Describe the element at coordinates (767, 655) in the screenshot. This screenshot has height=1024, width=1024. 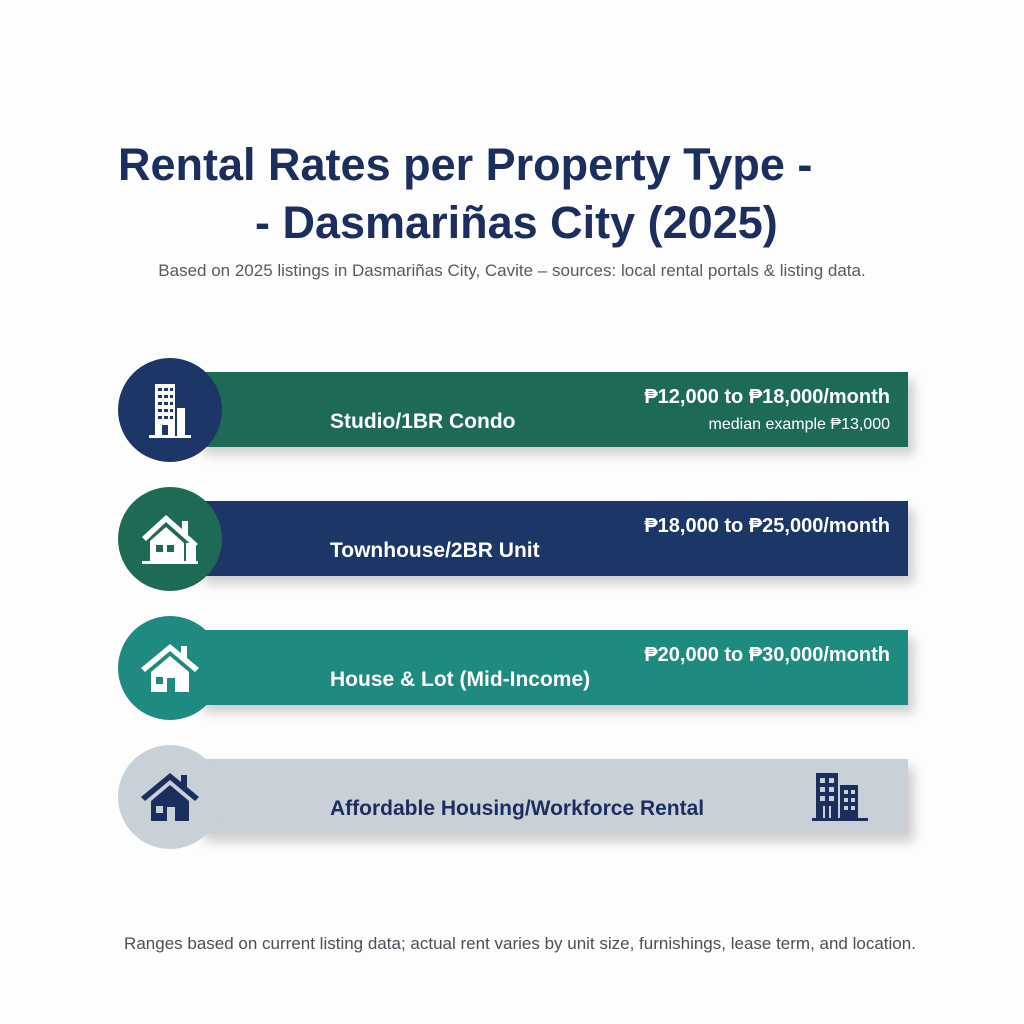
I see `row-price: ₱20,000 to ₱30,000/month` at that location.